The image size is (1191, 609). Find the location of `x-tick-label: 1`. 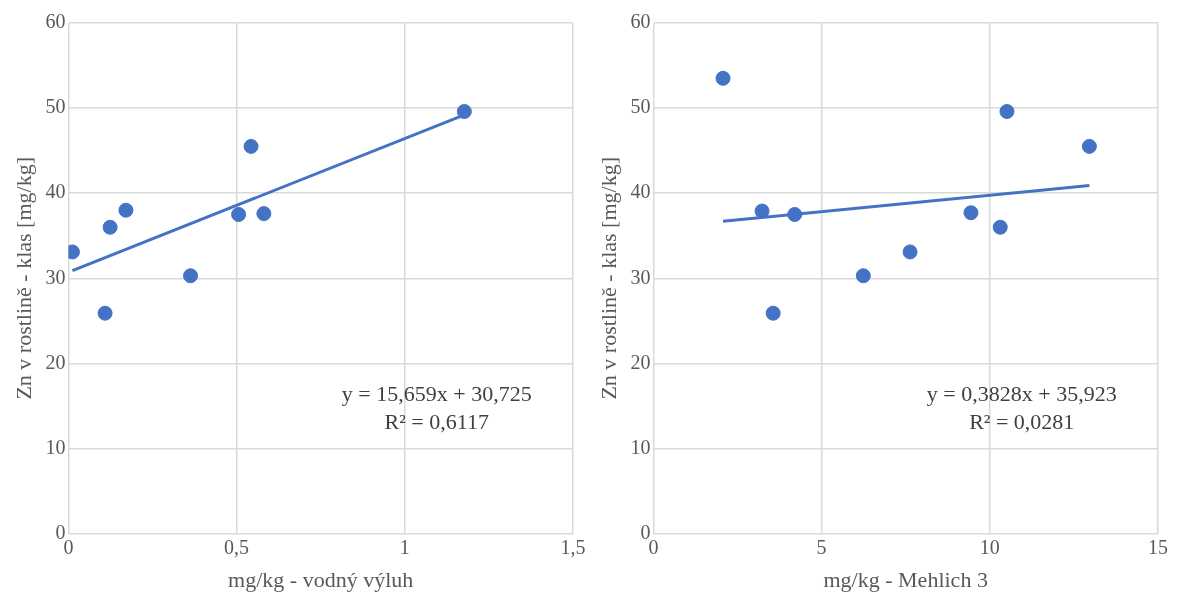

x-tick-label: 1 is located at coordinates (404, 546).